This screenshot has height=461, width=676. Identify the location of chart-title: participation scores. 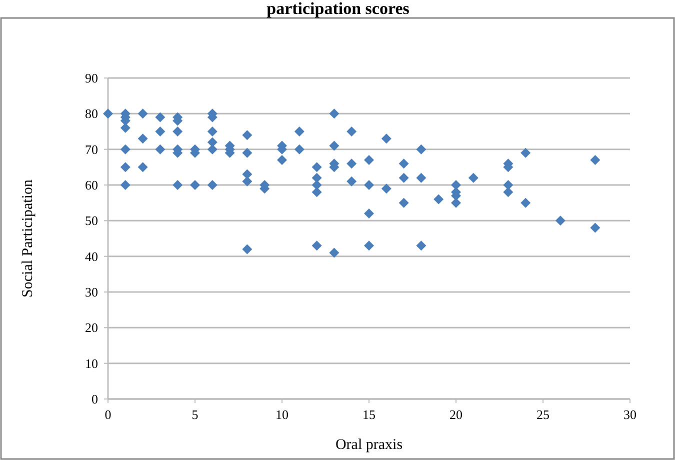
(338, 9).